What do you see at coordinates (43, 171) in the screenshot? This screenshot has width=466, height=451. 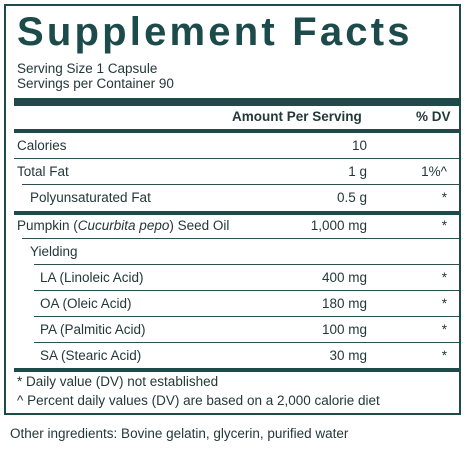 I see `nutrient-name: Total Fat` at bounding box center [43, 171].